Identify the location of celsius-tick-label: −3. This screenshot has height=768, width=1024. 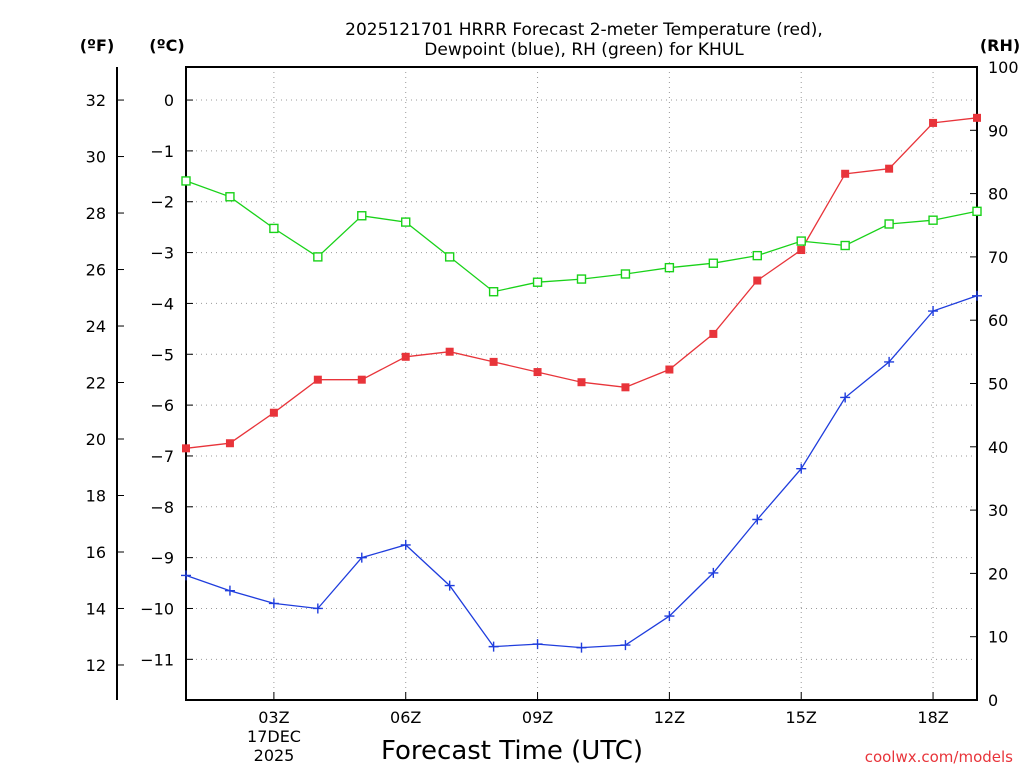
(162, 253).